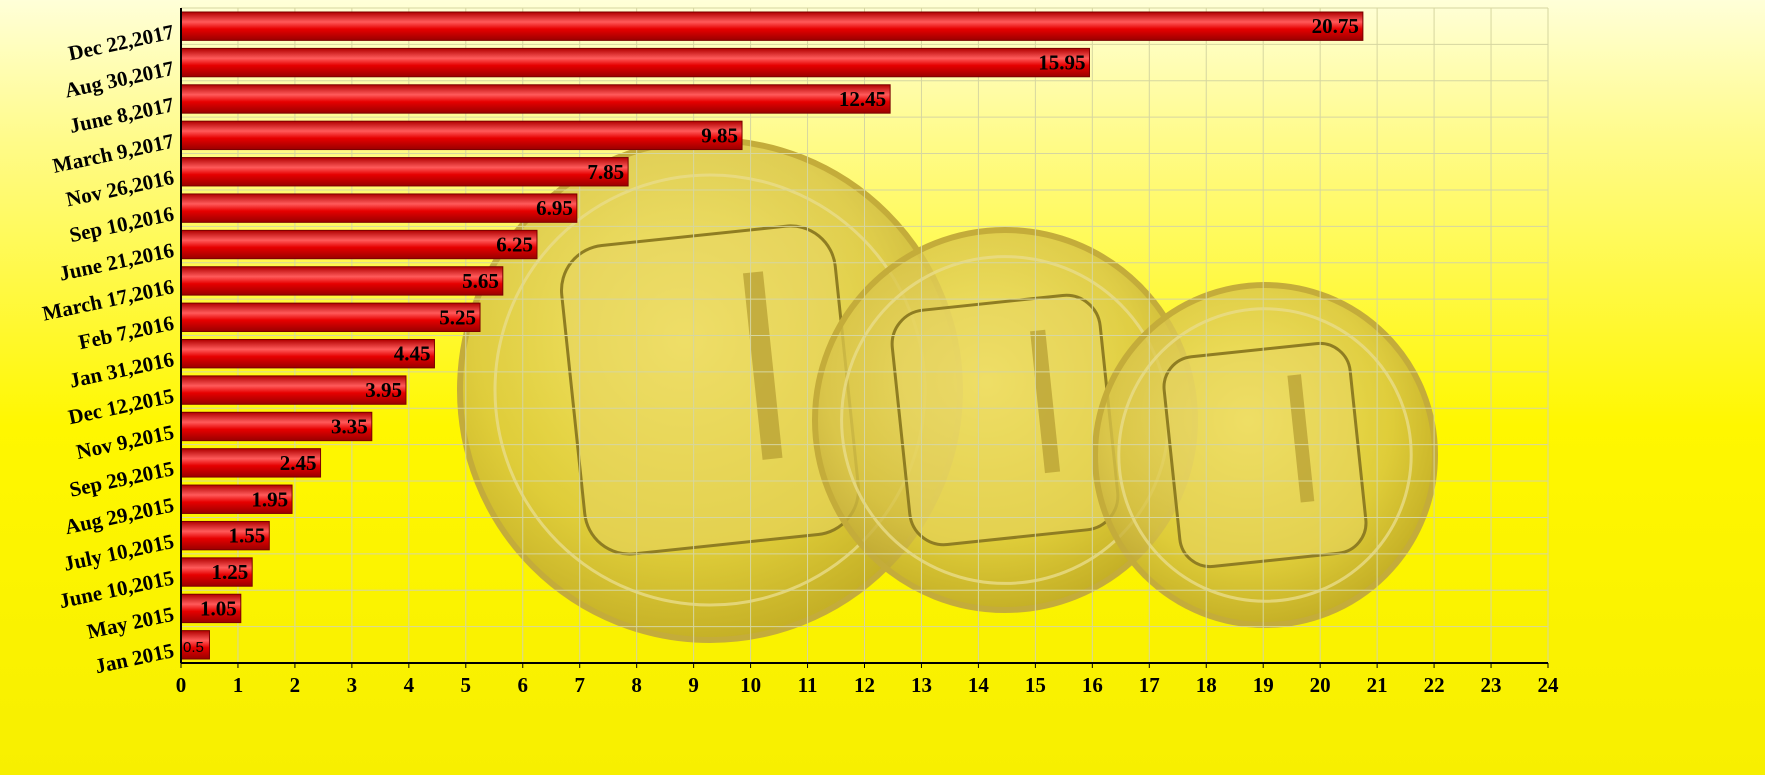  Describe the element at coordinates (1320, 685) in the screenshot. I see `x-tick-label: 20` at that location.